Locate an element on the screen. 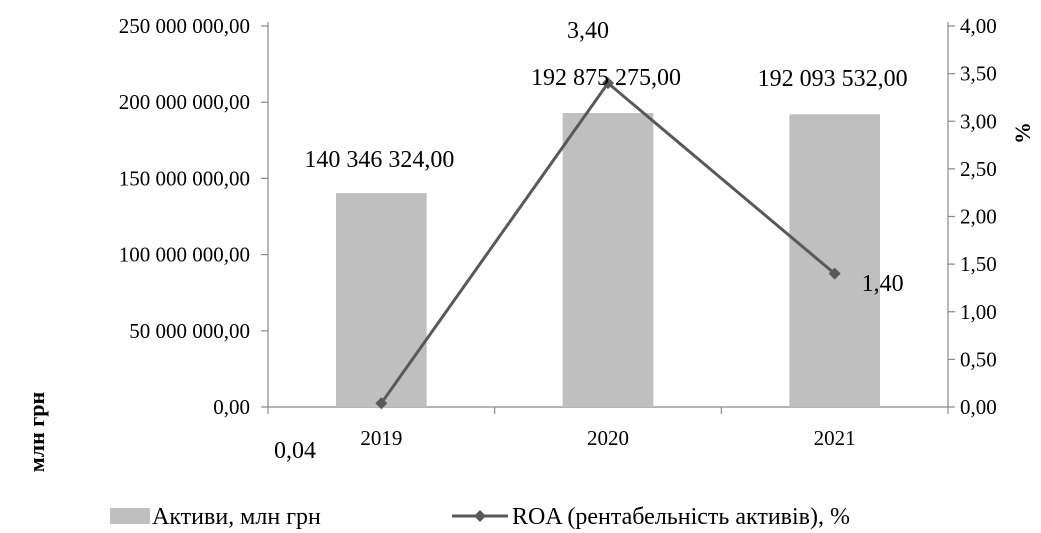 This screenshot has height=533, width=1041. right-tick-label: 4,00 is located at coordinates (978, 26).